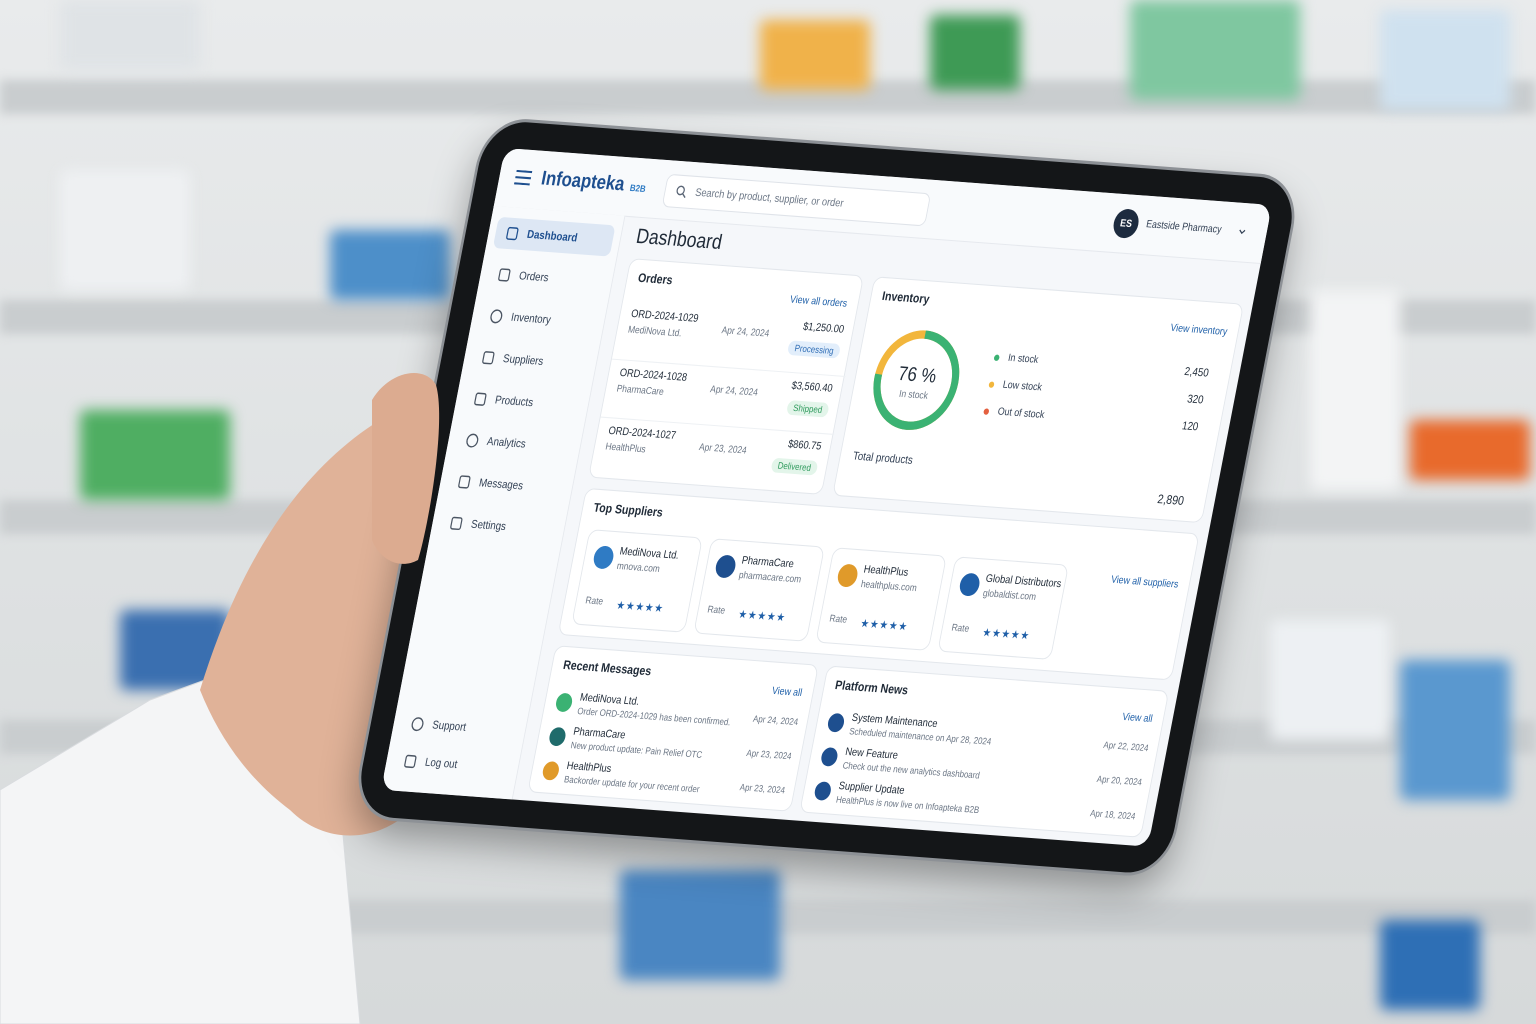  I want to click on donut, so click(916, 380).